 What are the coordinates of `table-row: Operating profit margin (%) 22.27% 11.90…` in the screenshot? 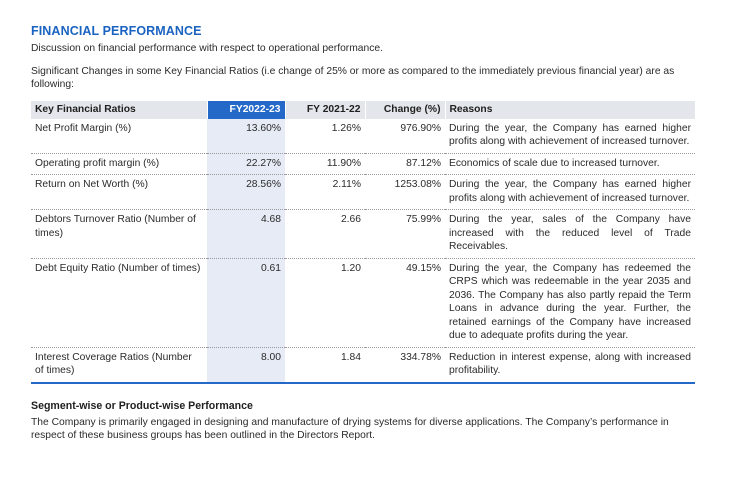 It's located at (363, 164).